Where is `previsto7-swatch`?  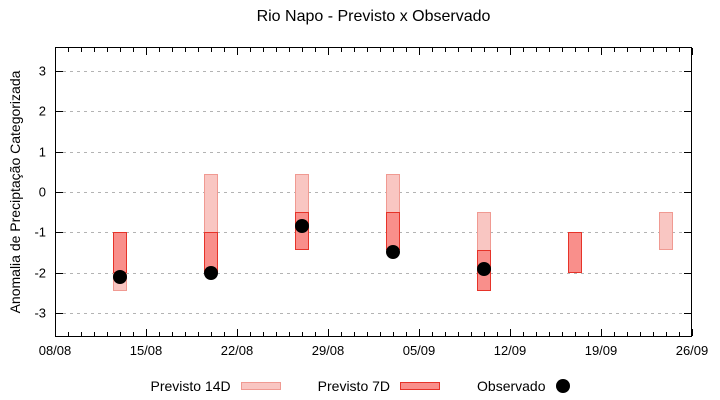
previsto7-swatch is located at coordinates (420, 386).